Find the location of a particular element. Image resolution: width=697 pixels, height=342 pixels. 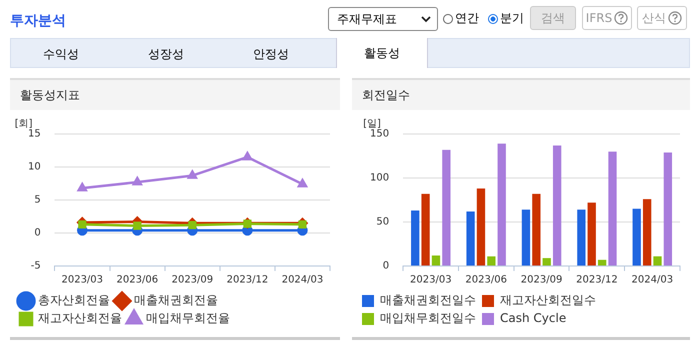

chart-title: 활동성지표 is located at coordinates (175, 95).